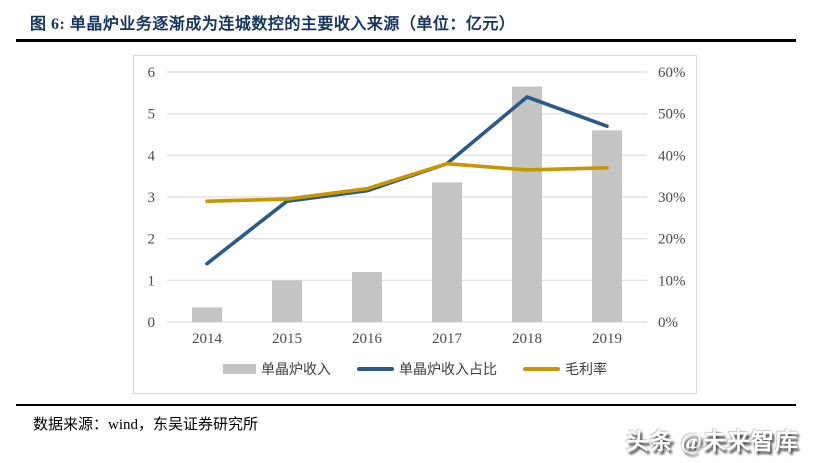 This screenshot has height=463, width=813. I want to click on left-axis-tick: 4, so click(152, 156).